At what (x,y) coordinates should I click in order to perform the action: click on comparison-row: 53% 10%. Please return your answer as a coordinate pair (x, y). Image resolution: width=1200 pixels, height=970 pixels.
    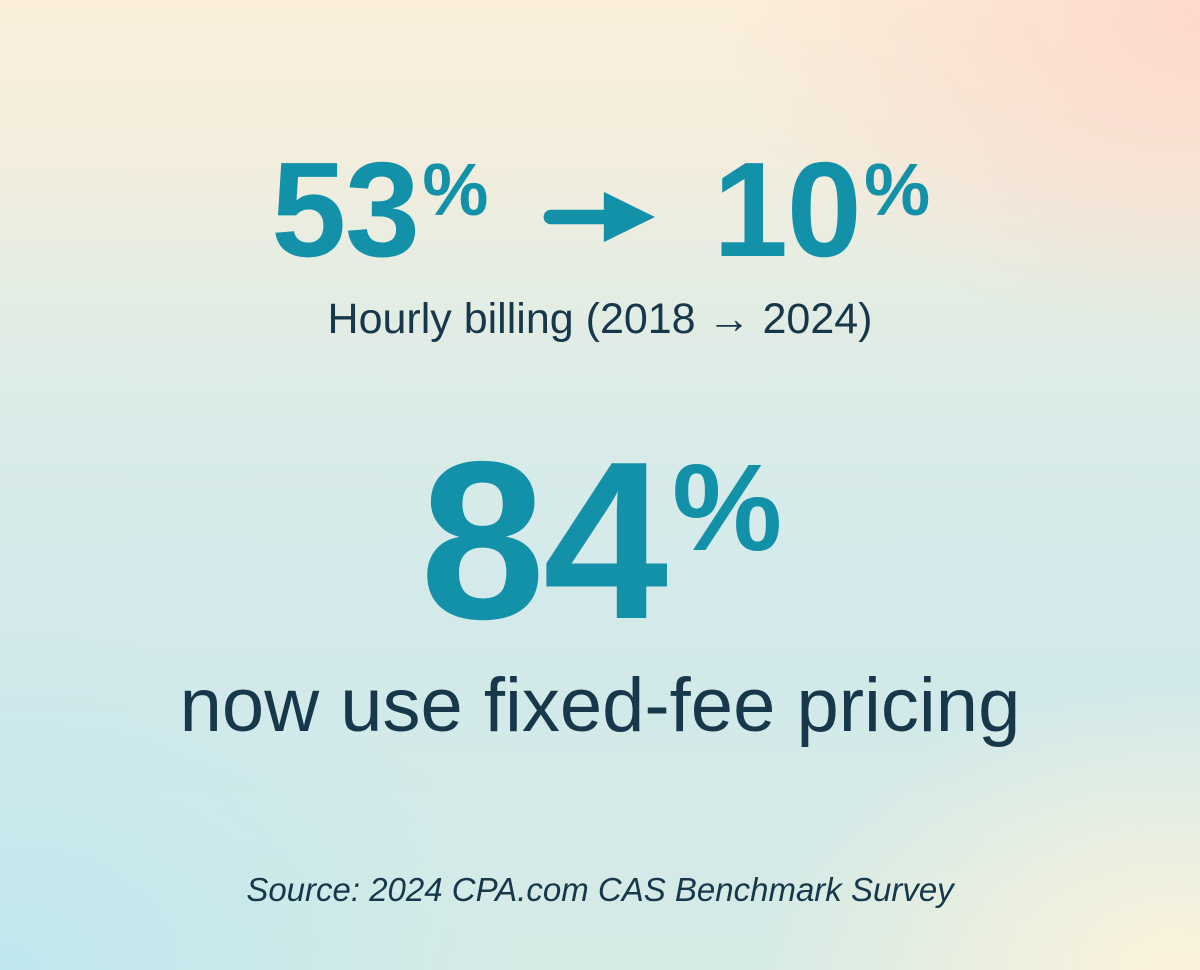
    Looking at the image, I should click on (600, 209).